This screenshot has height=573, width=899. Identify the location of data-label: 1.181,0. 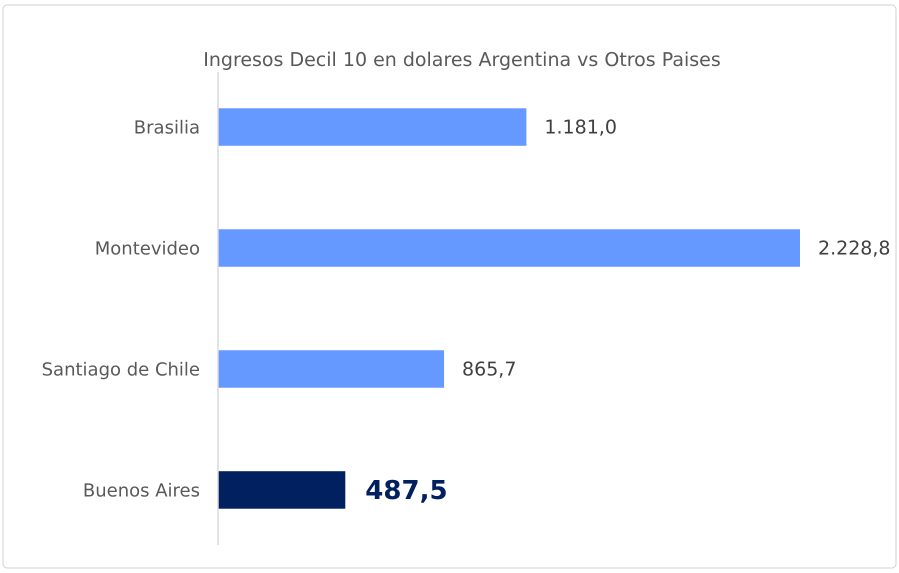
(580, 127).